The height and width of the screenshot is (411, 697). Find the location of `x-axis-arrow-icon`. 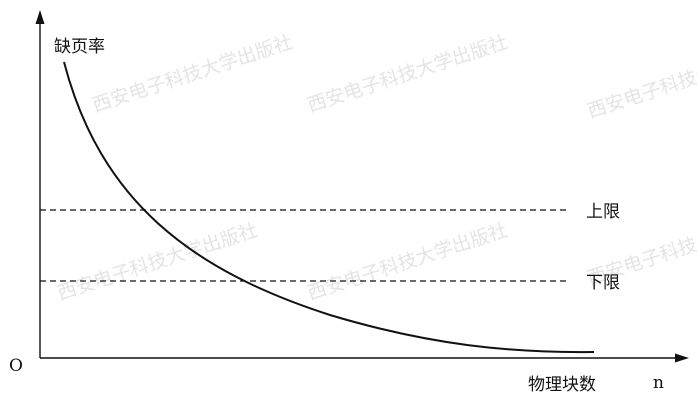

x-axis-arrow-icon is located at coordinates (682, 358).